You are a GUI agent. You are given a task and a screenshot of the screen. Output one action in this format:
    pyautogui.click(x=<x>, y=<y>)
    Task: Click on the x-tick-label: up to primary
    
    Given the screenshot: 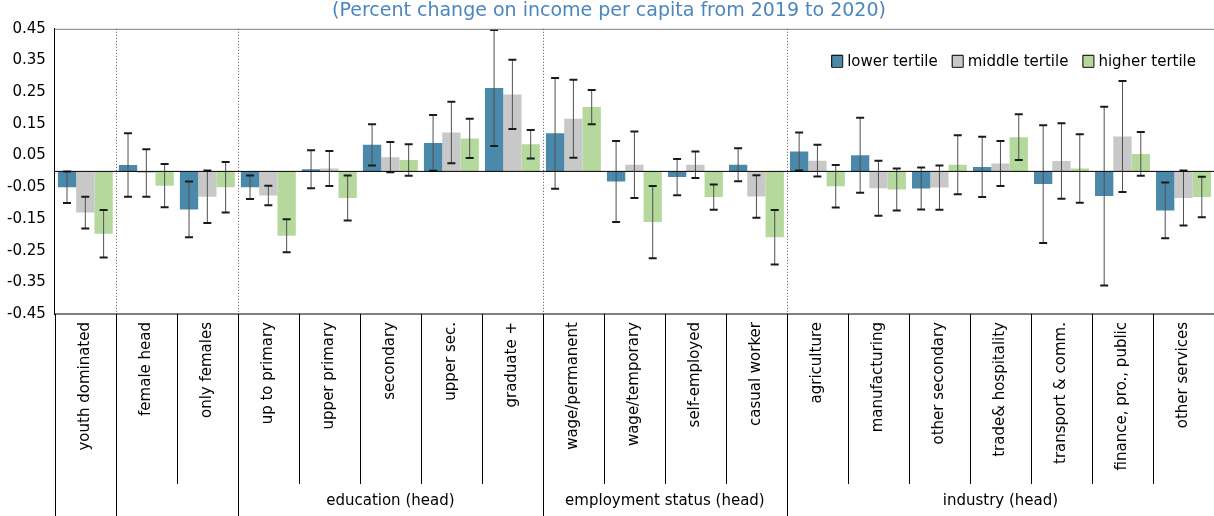 What is the action you would take?
    pyautogui.click(x=267, y=373)
    